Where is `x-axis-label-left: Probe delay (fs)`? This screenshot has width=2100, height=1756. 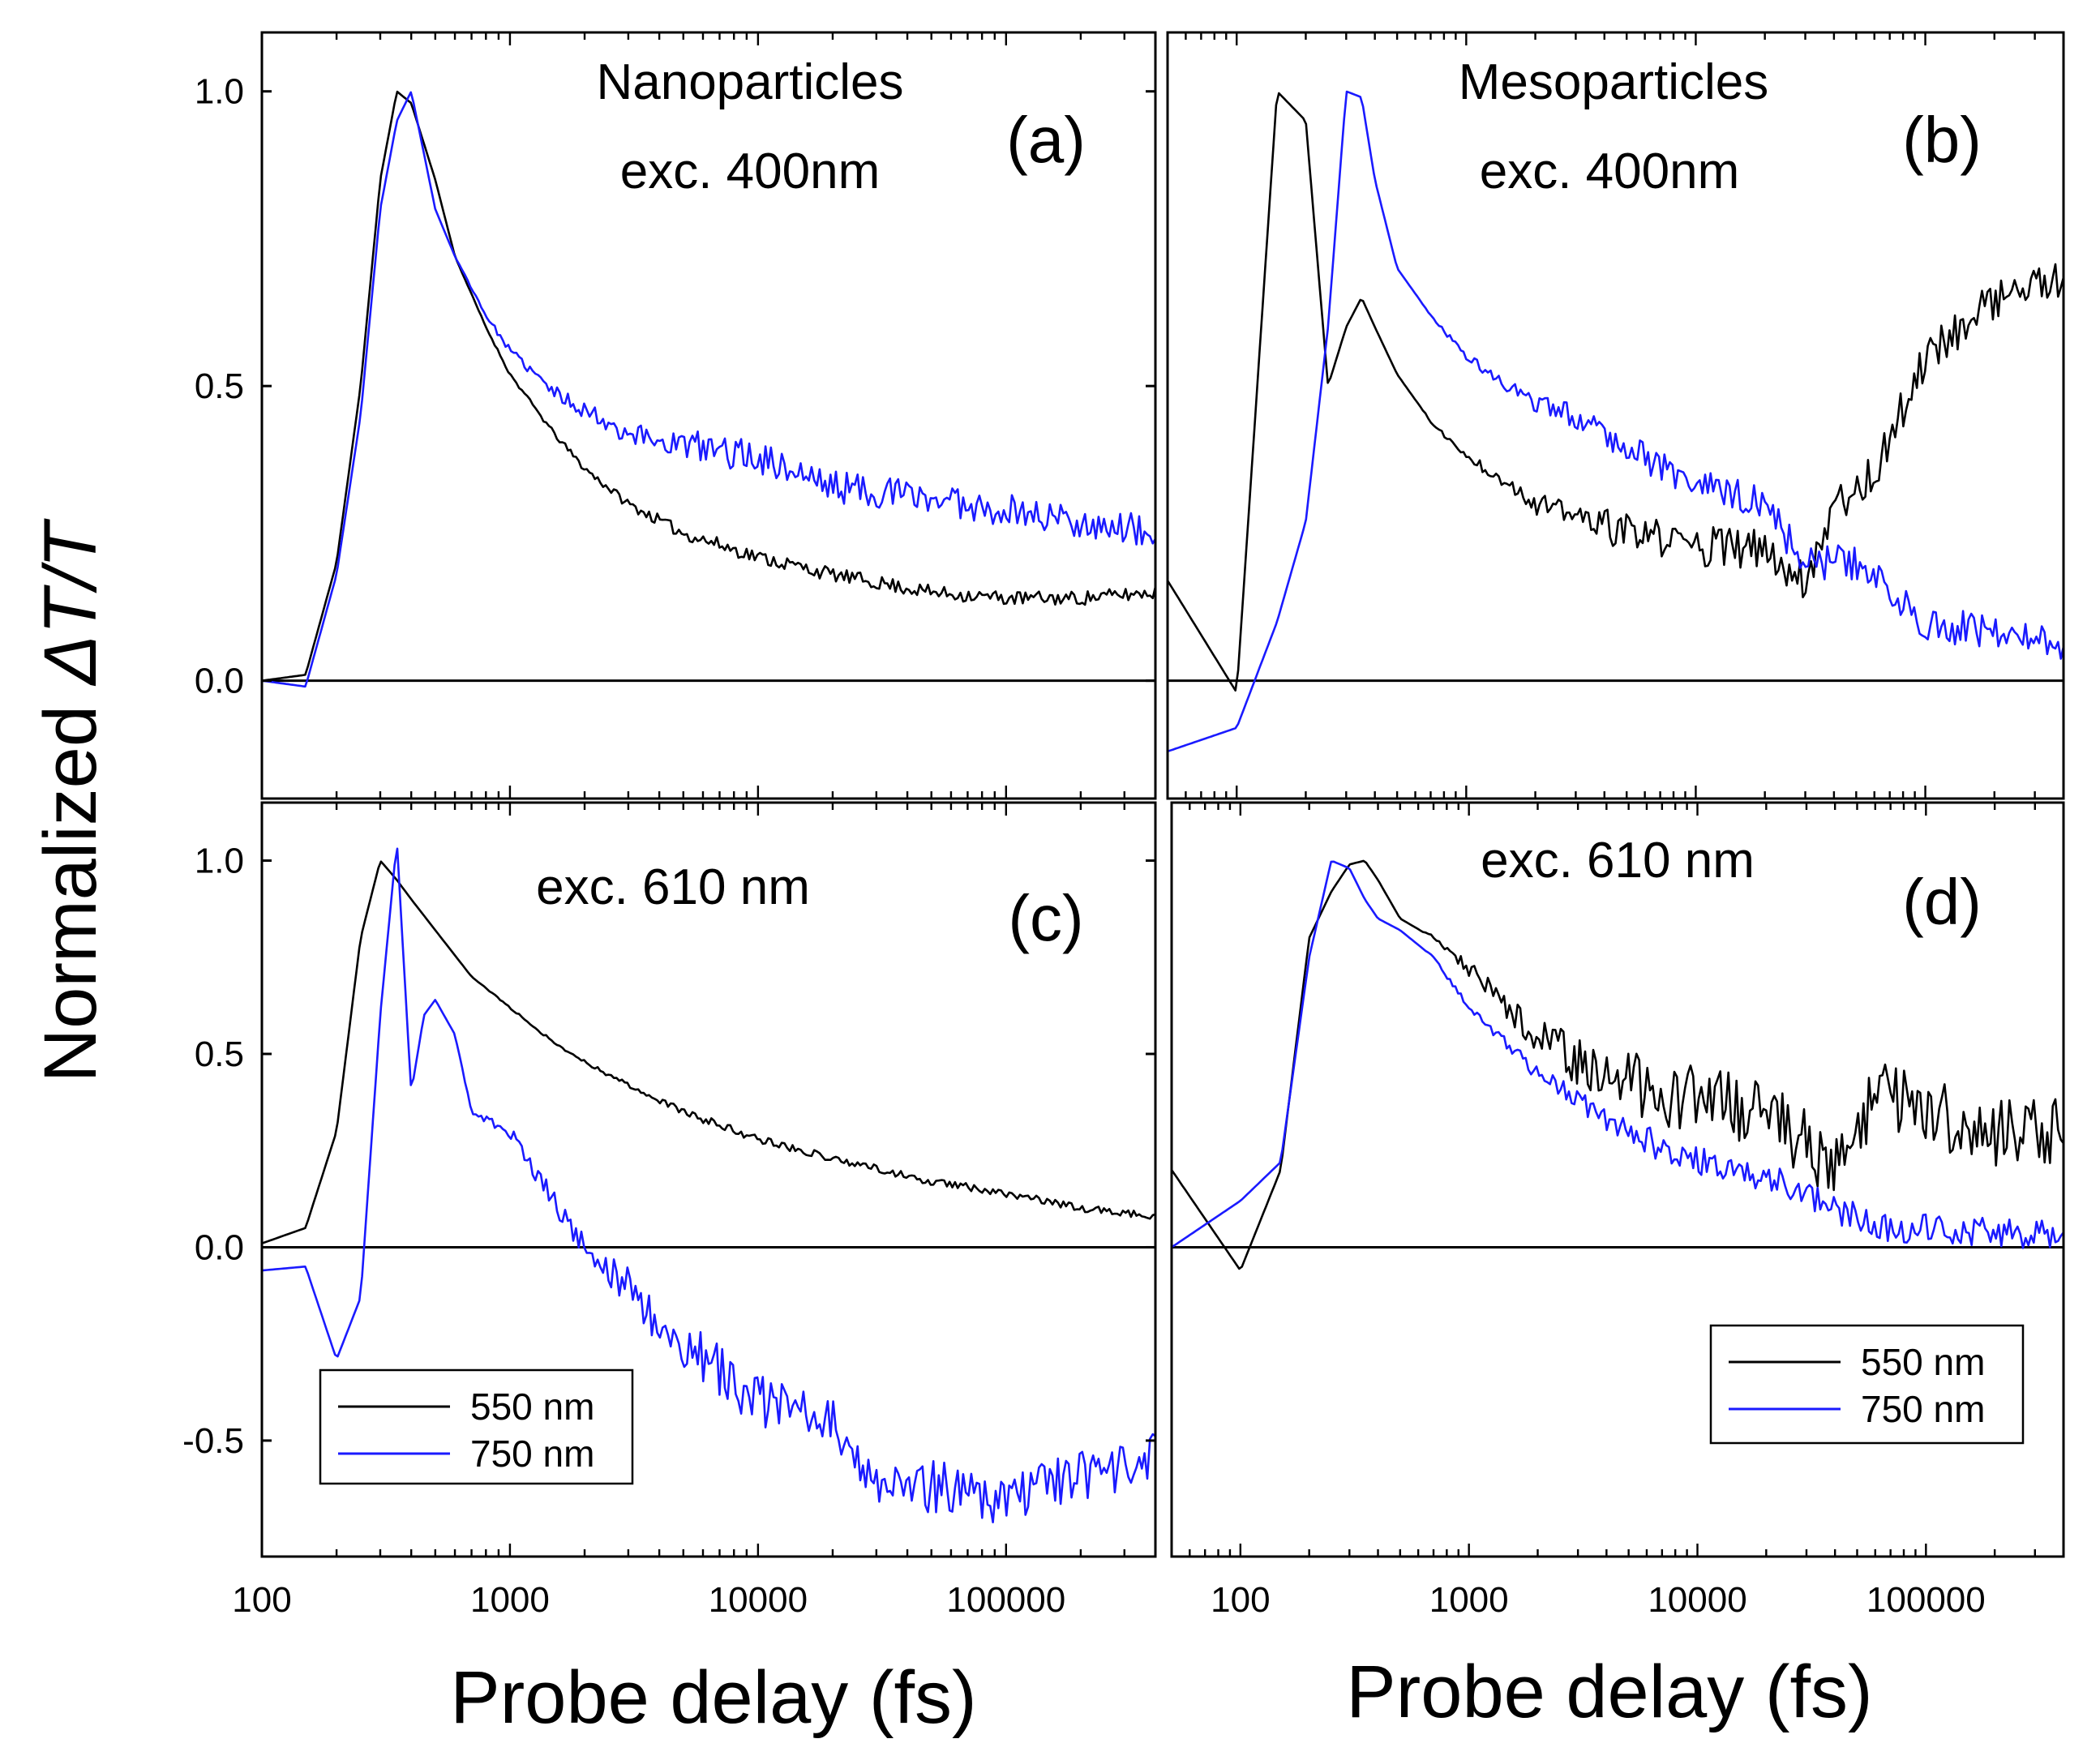 x-axis-label-left: Probe delay (fs) is located at coordinates (713, 1697).